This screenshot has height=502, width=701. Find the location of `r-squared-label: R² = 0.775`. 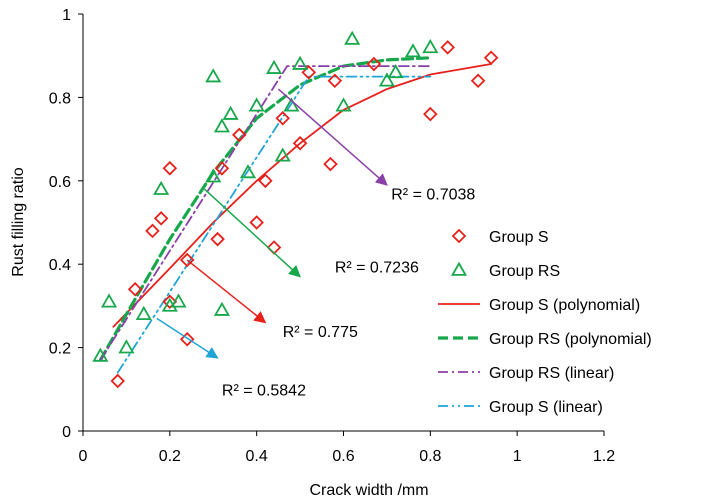

r-squared-label: R² = 0.775 is located at coordinates (320, 332).